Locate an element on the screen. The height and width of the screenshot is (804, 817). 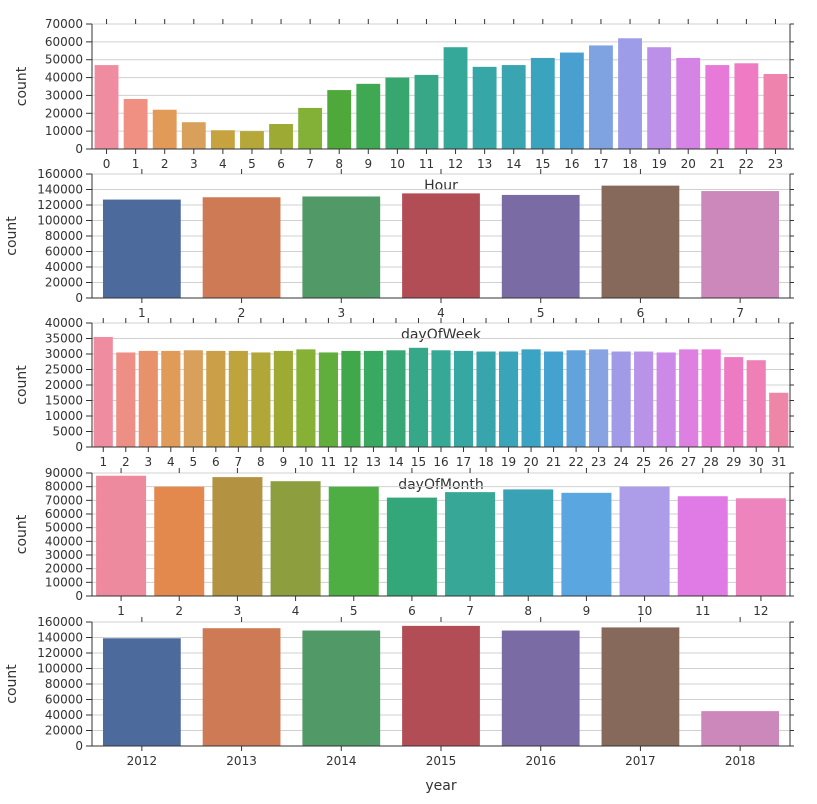
x-tick-label: 16 is located at coordinates (440, 462).